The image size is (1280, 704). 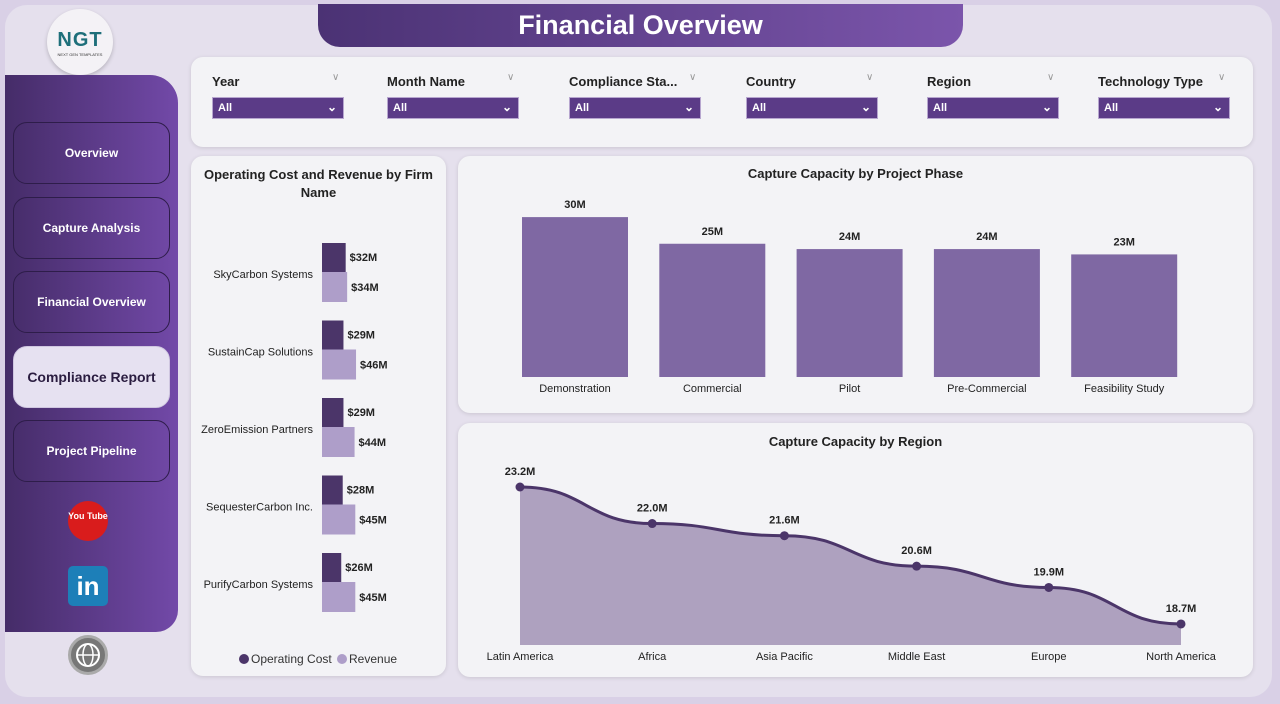 What do you see at coordinates (91, 228) in the screenshot?
I see `nav-capture-analysis: Capture Analysis` at bounding box center [91, 228].